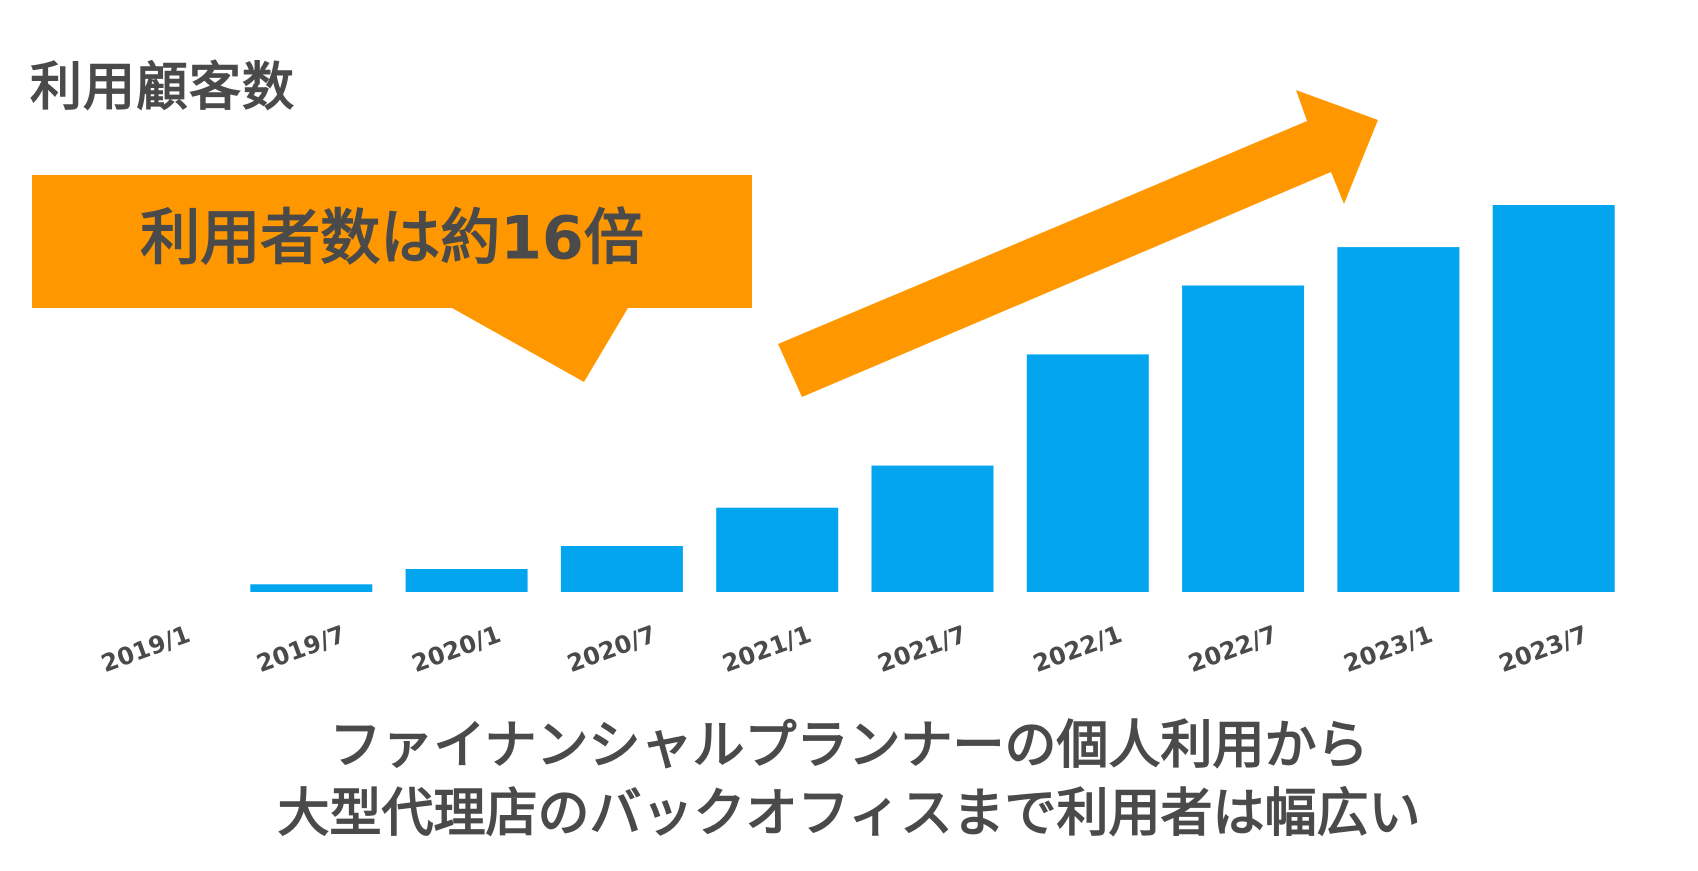  I want to click on caption-line-2: 大型代理店のバックオフィスまで利用者は幅広い, so click(849, 814).